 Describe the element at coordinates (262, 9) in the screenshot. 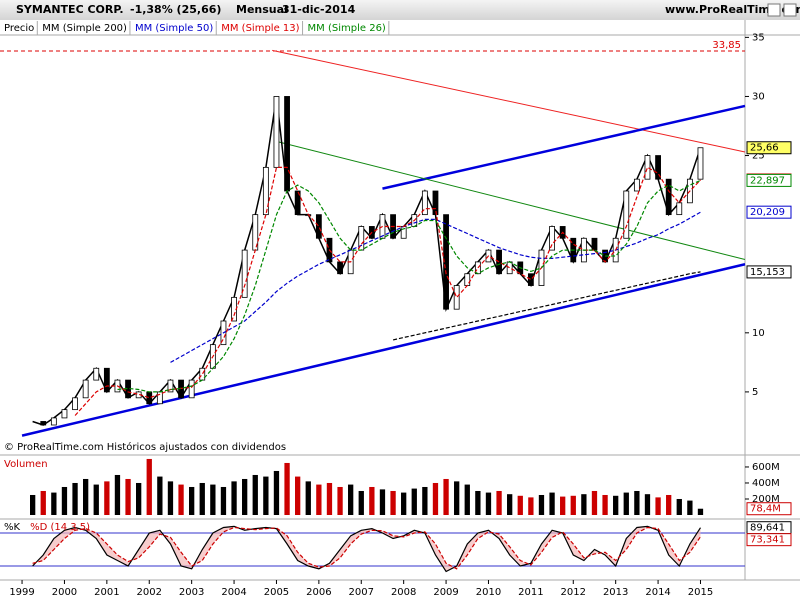

I see `period: Mensual` at that location.